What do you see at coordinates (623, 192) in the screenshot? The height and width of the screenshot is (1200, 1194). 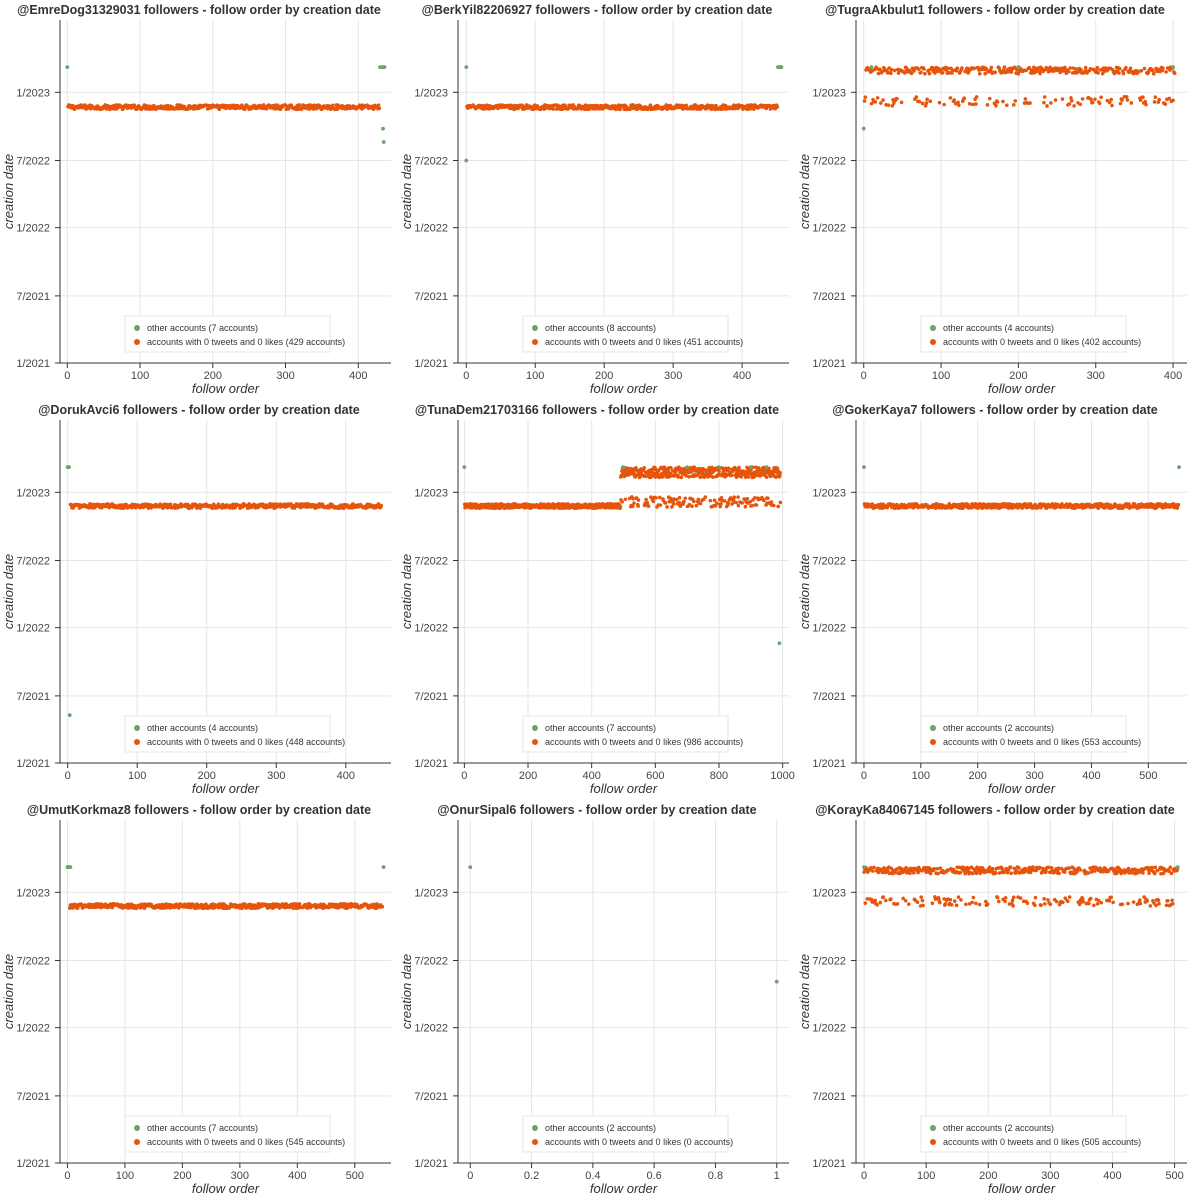 I see `grid-lines` at bounding box center [623, 192].